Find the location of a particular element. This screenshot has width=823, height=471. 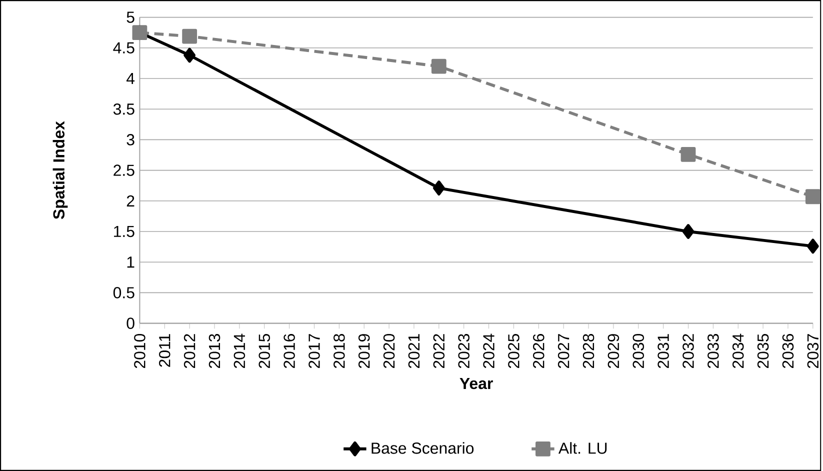

x-tick-label: 2019 is located at coordinates (364, 351).